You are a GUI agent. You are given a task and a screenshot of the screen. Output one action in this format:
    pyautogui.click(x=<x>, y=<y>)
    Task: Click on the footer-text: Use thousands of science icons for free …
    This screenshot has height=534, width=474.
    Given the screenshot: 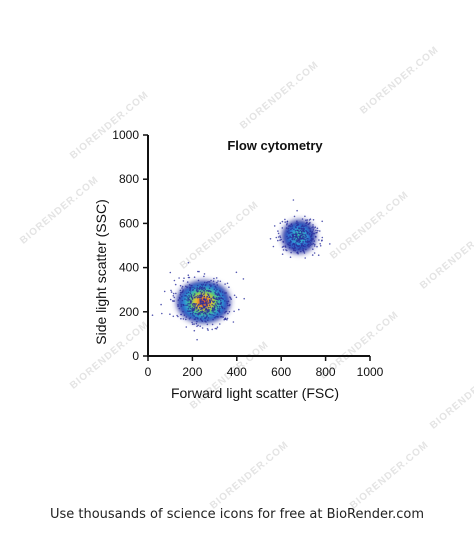 What is the action you would take?
    pyautogui.click(x=237, y=514)
    